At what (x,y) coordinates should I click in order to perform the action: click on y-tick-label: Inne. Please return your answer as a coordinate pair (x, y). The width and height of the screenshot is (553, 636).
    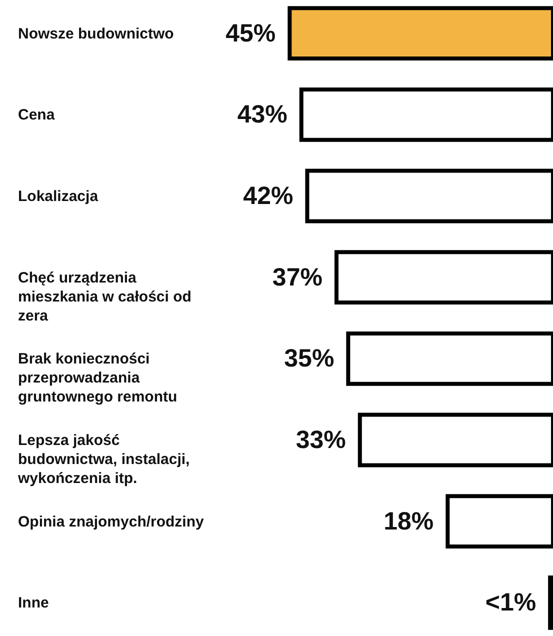
    Looking at the image, I should click on (33, 603).